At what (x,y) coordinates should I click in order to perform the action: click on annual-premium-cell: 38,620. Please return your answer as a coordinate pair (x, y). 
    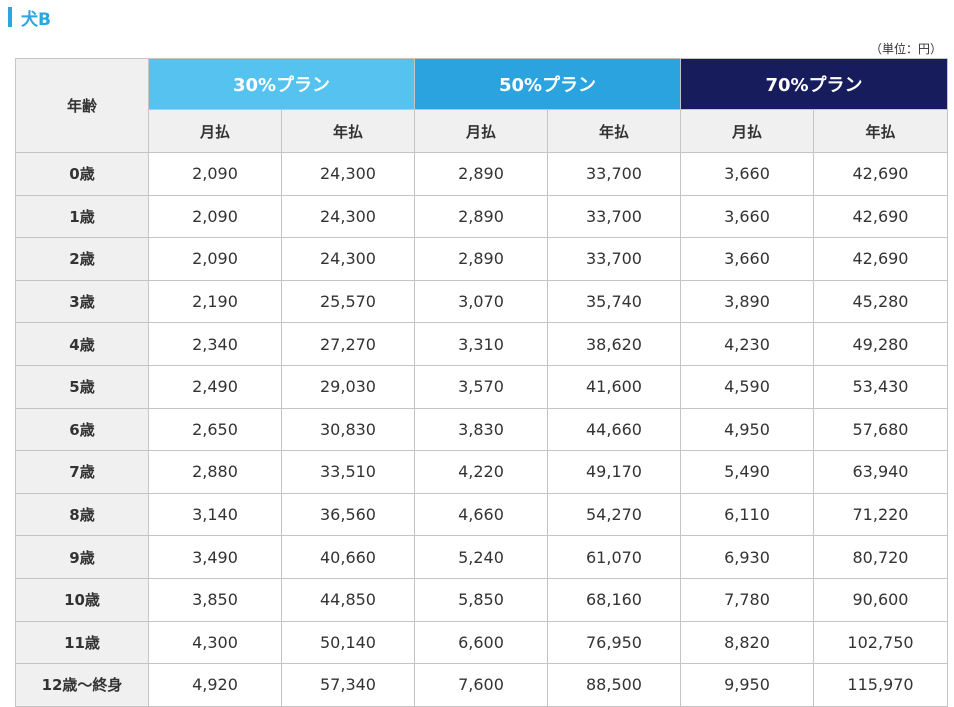
    Looking at the image, I should click on (614, 344).